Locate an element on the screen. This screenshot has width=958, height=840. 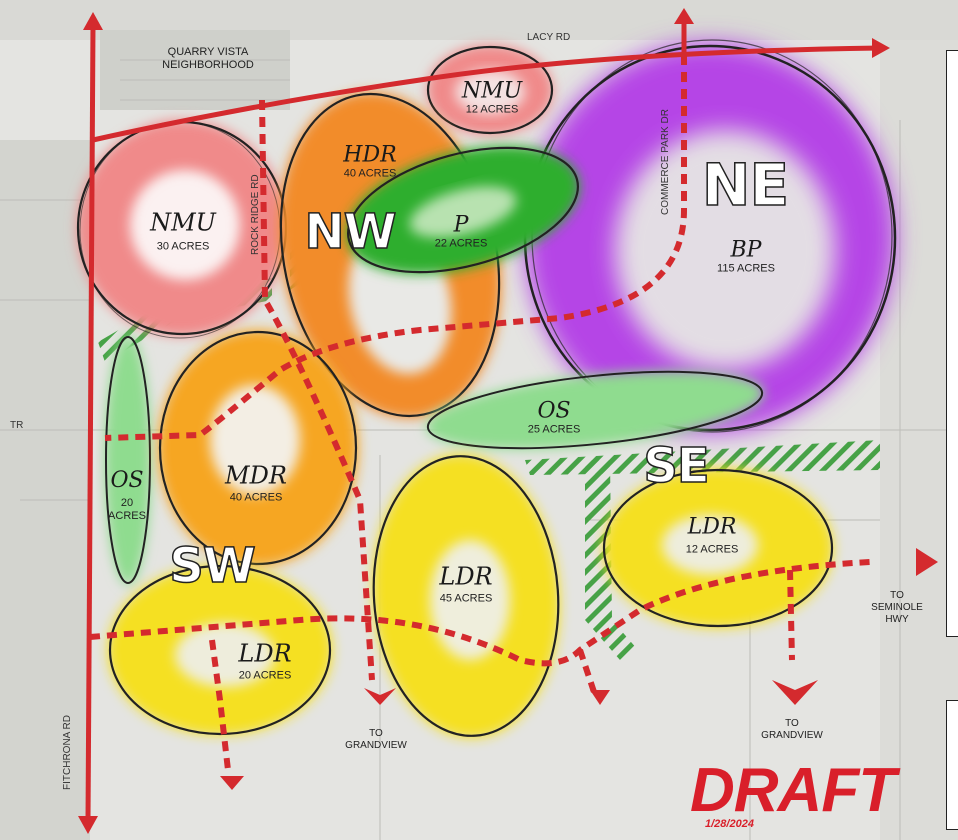
destination-seminole-hwy: TO SEMINOLE HWY is located at coordinates (897, 607).